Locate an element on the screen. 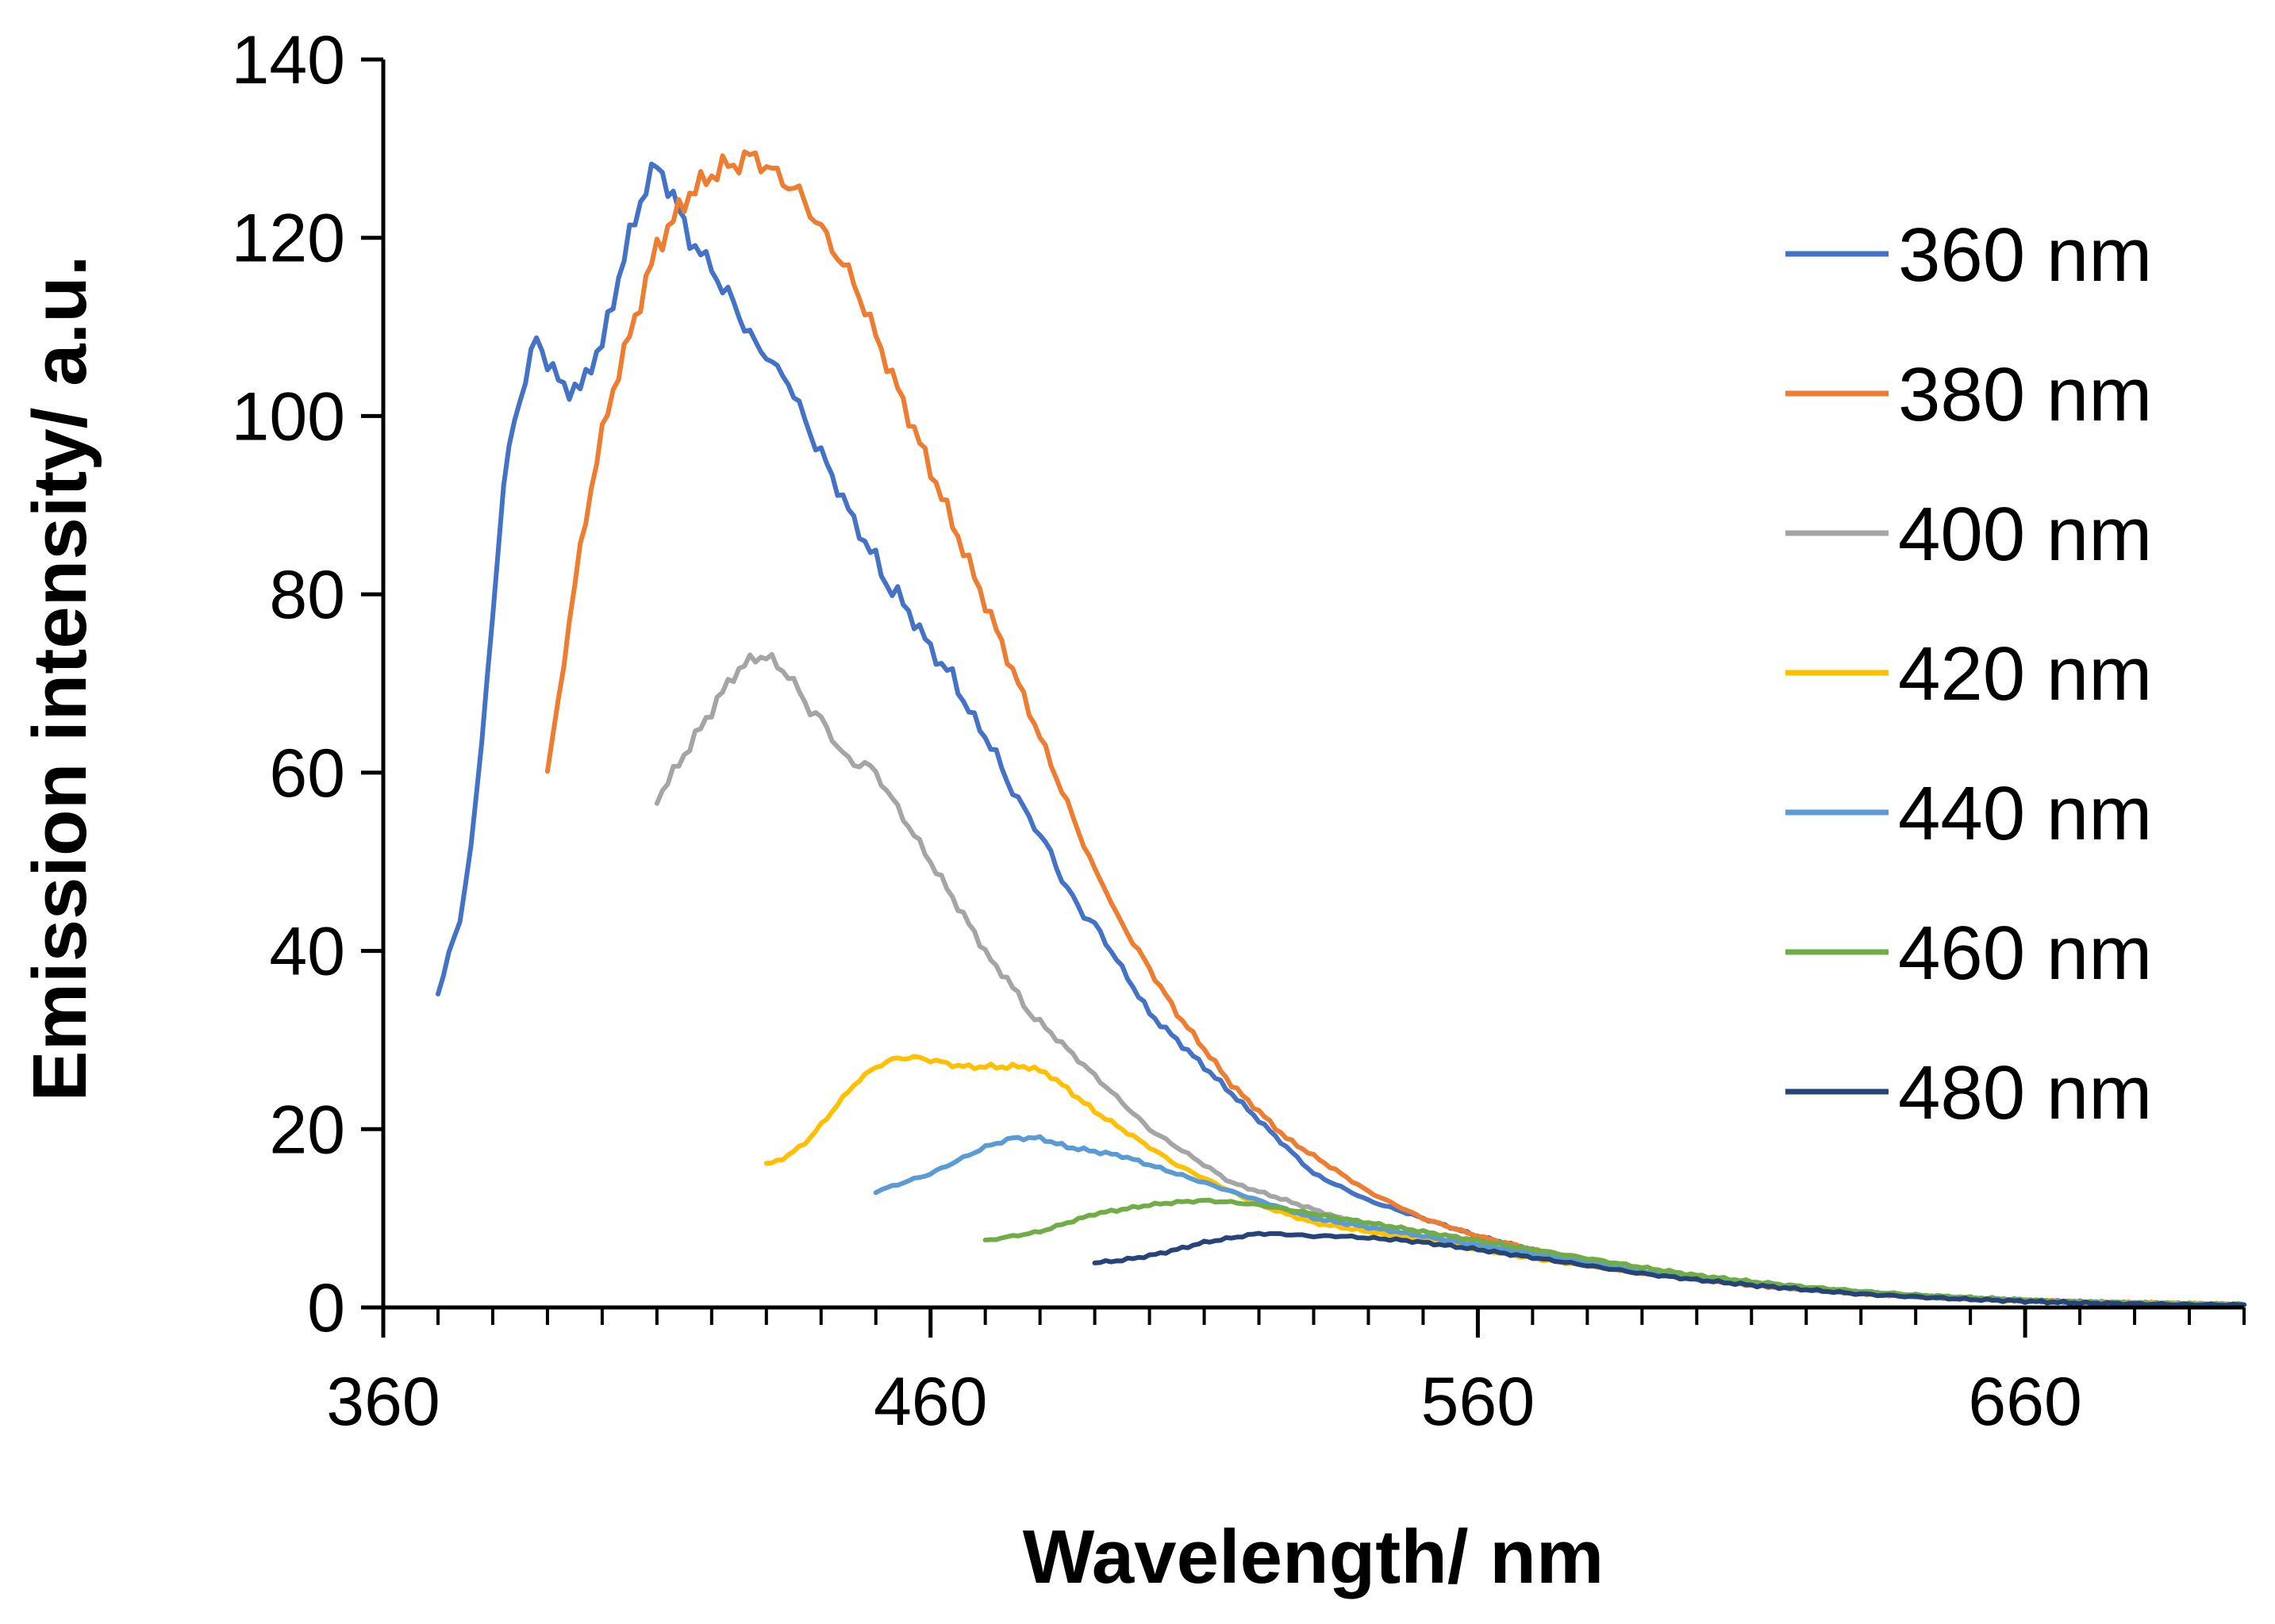 Image resolution: width=2275 pixels, height=1624 pixels. legend-label: 400 nm is located at coordinates (2025, 534).